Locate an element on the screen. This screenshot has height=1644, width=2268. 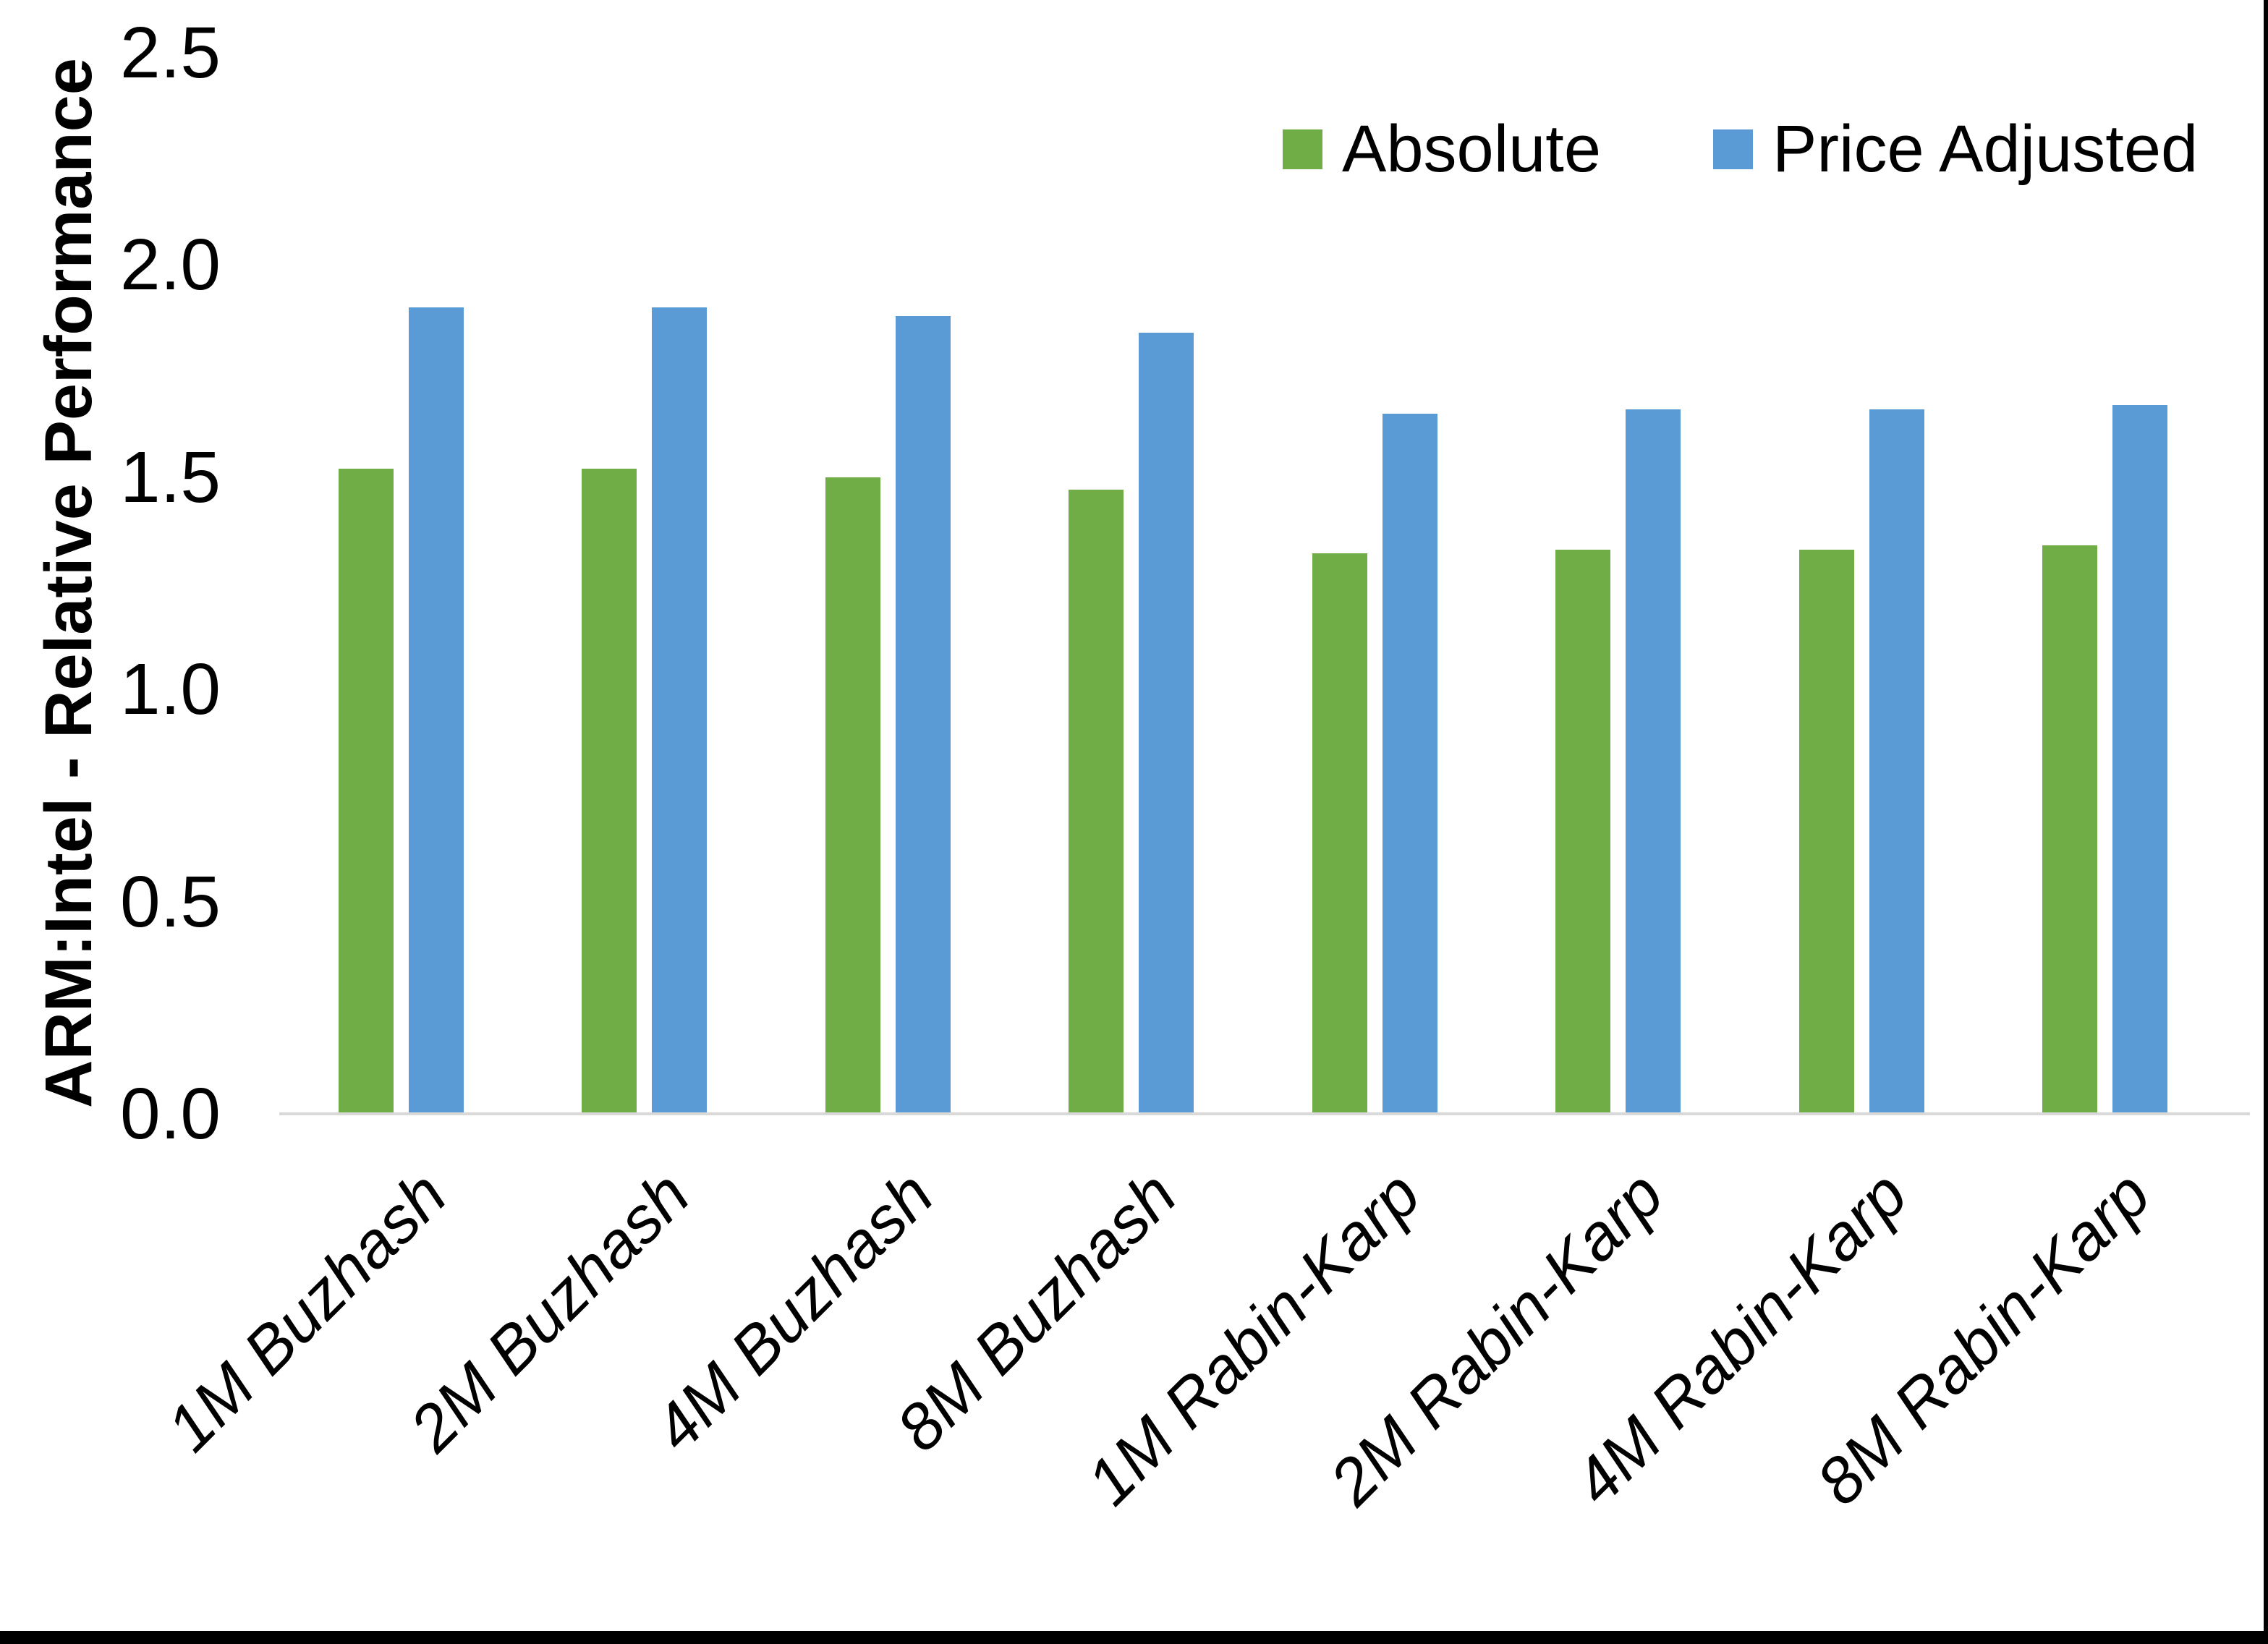
legend: Absolute Price Adjusted is located at coordinates (1740, 149).